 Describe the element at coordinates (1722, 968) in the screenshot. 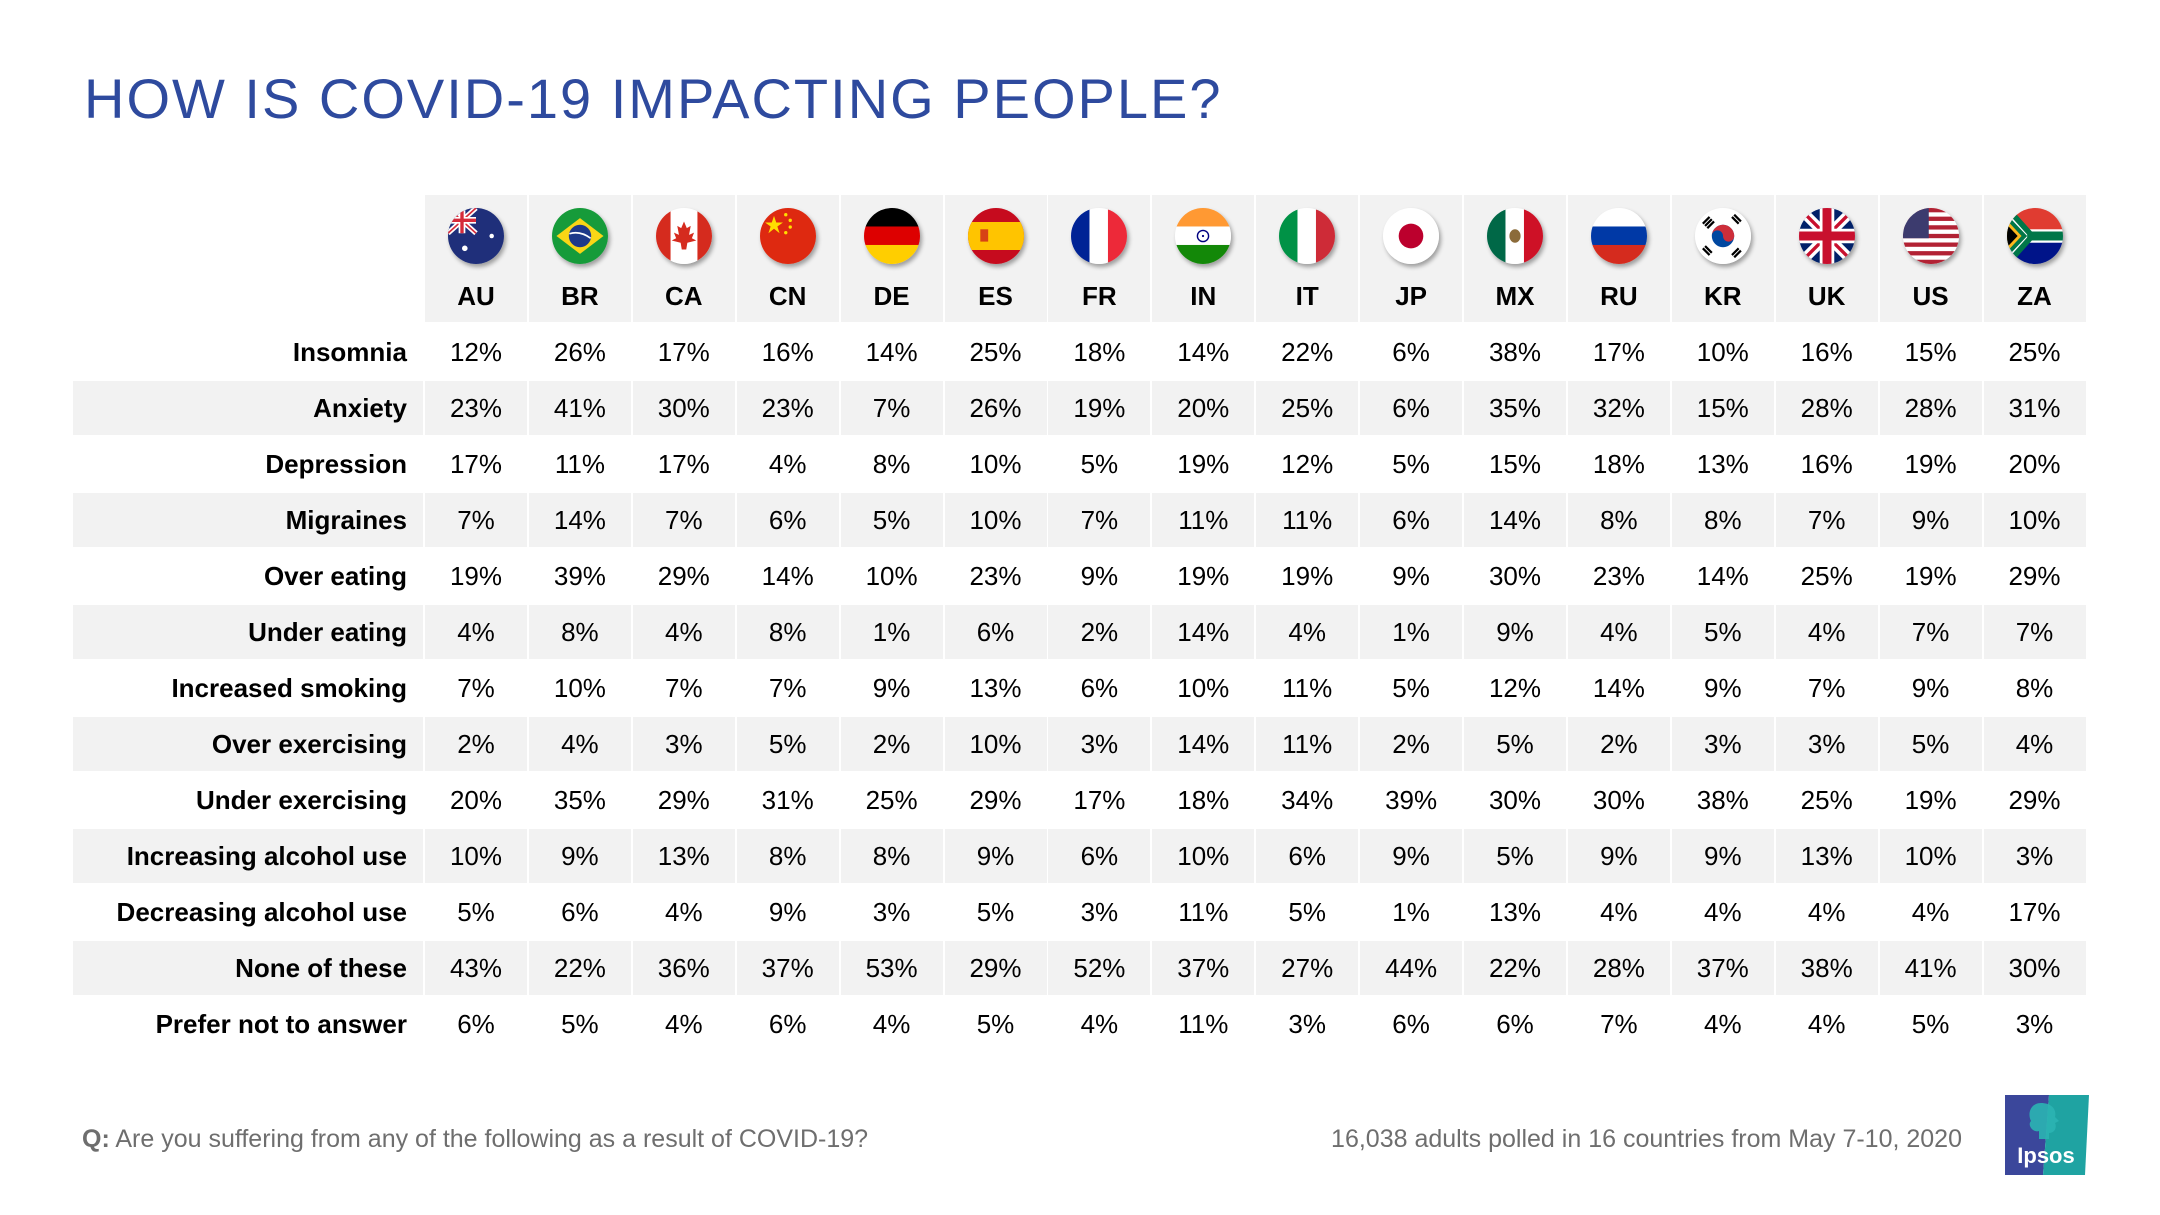

I see `value-cell-kr: 37%` at that location.